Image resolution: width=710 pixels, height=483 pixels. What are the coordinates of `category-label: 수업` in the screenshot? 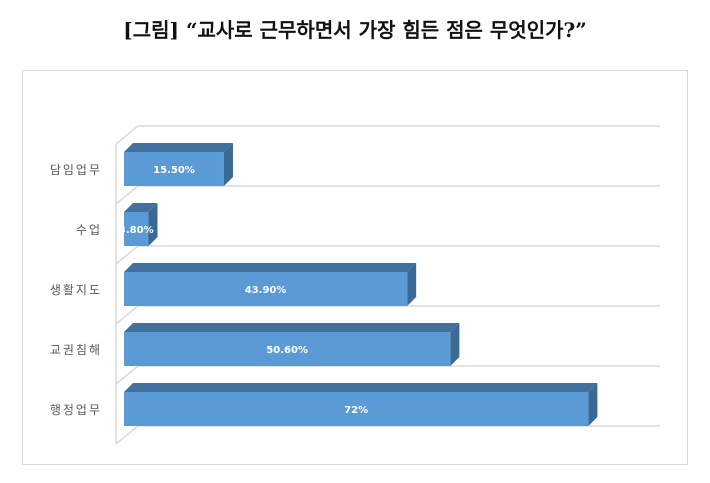 It's located at (89, 230).